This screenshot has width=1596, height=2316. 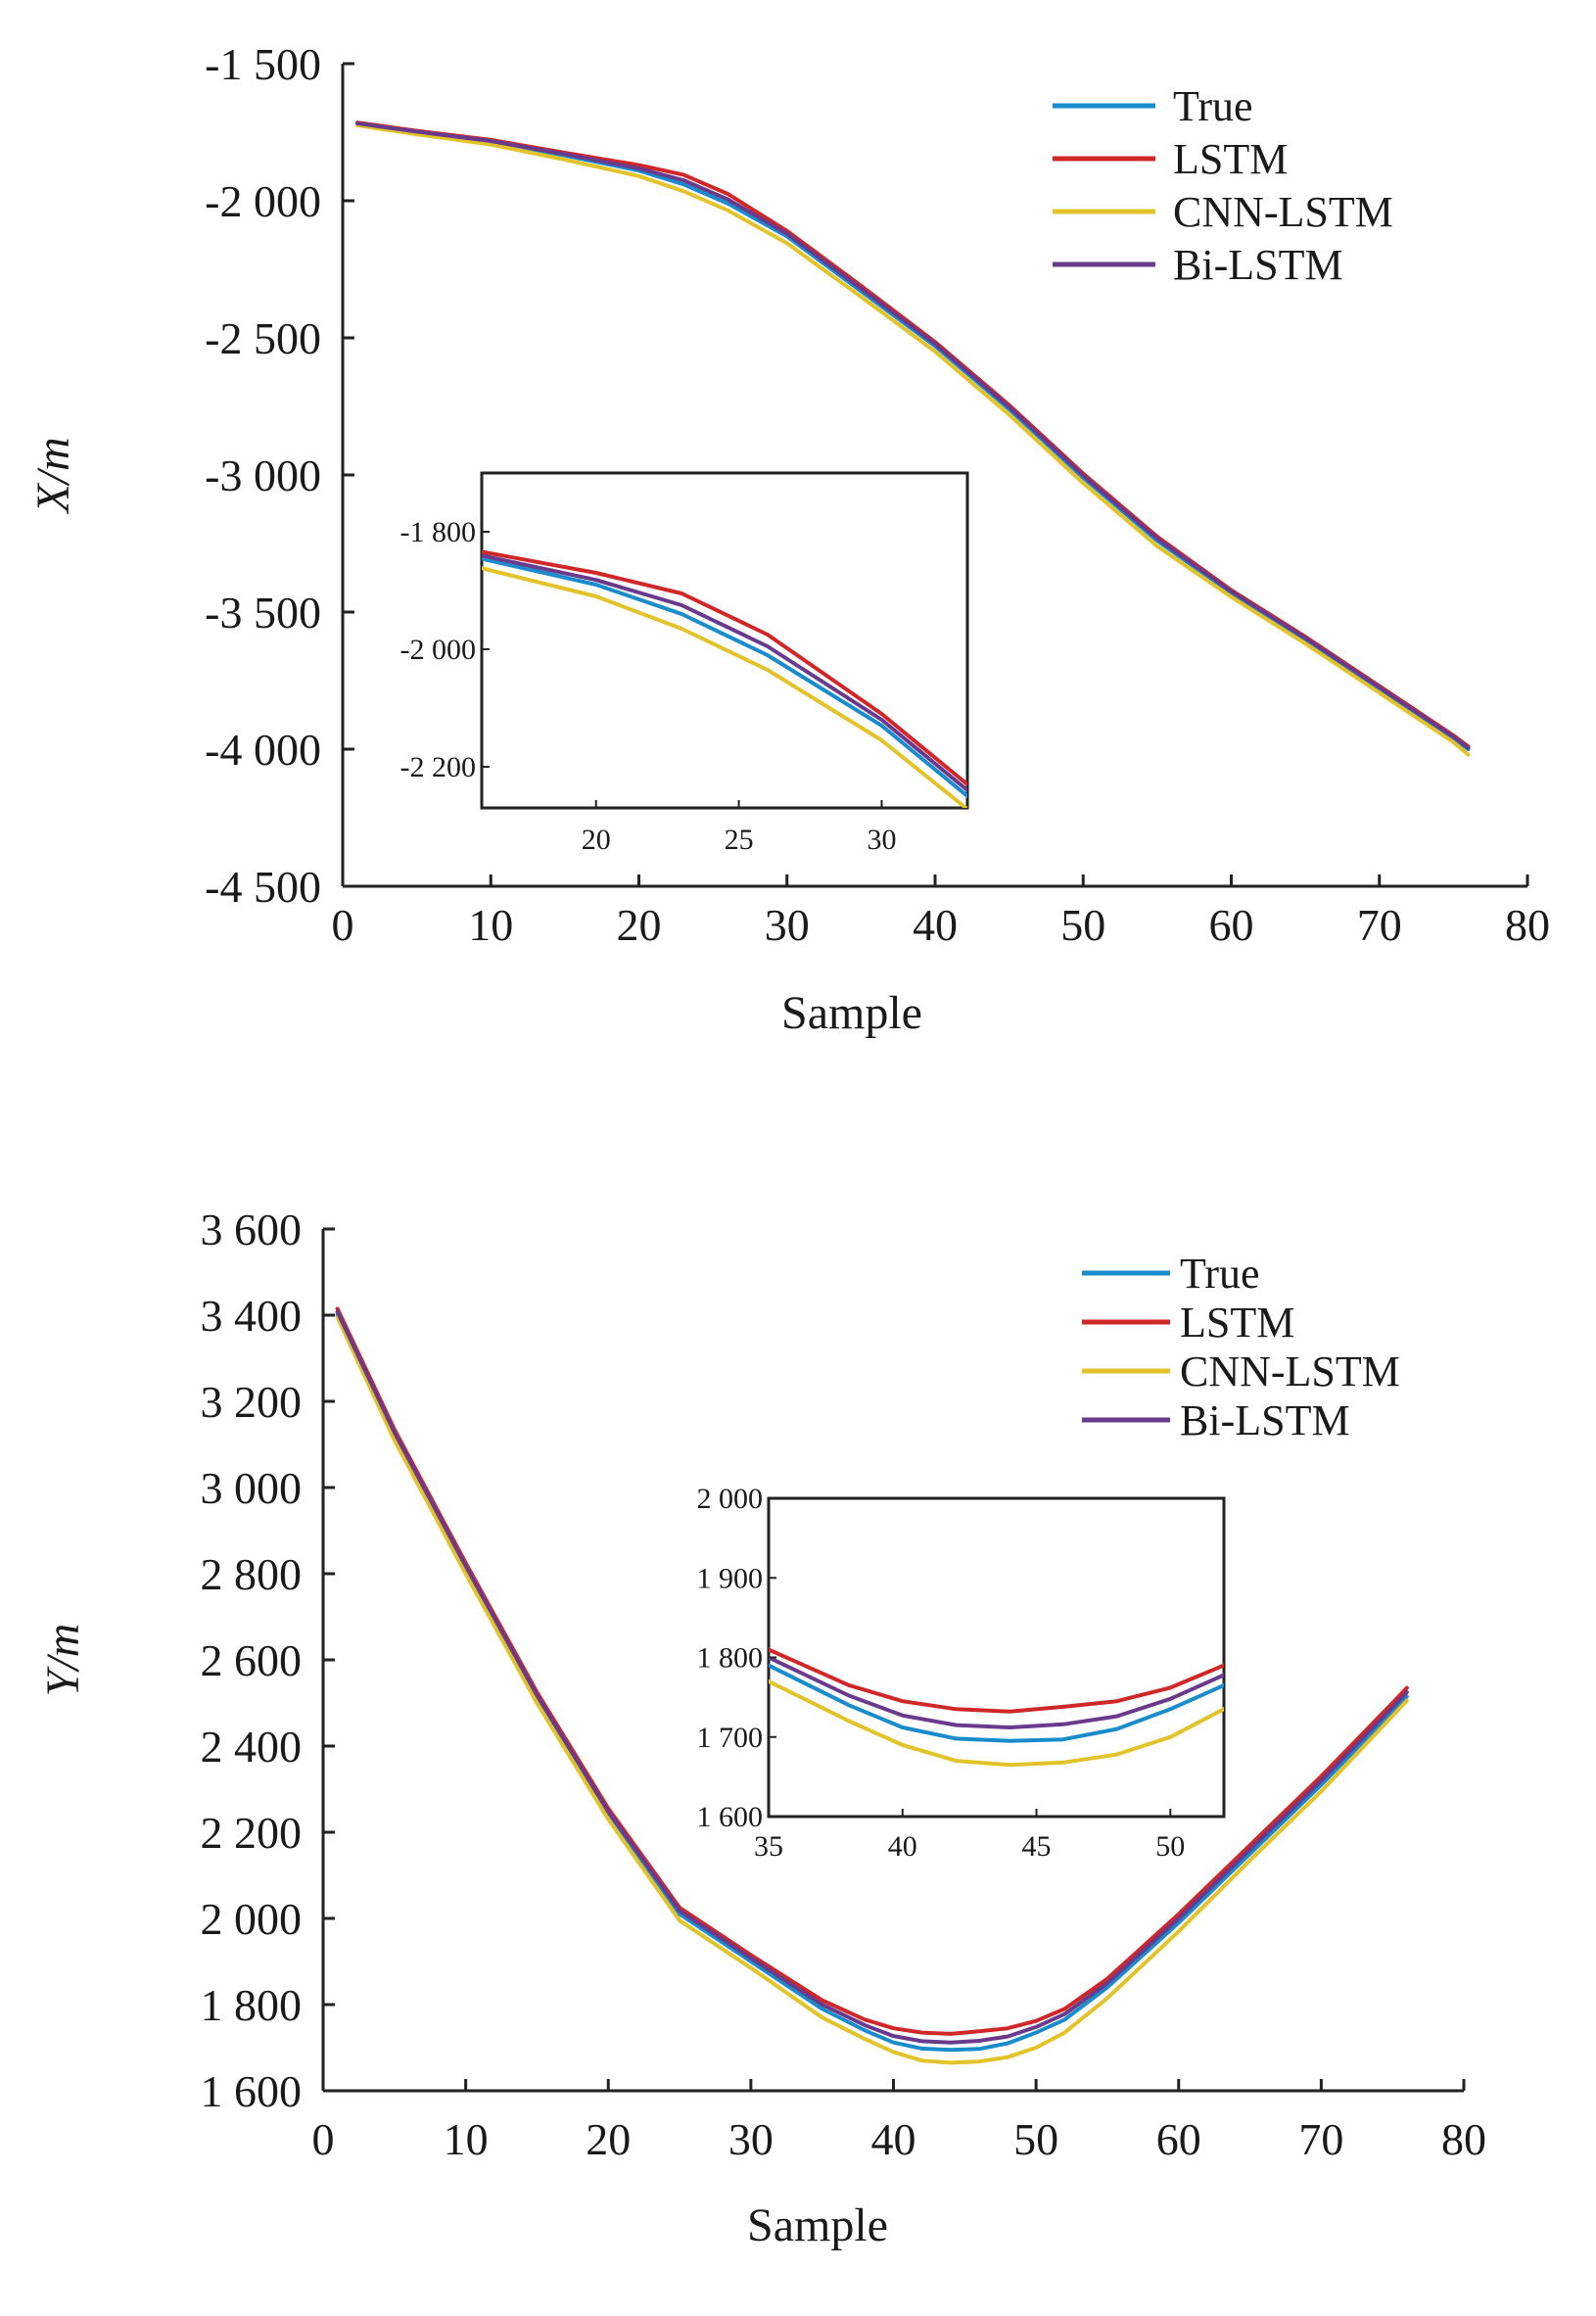 I want to click on y-tick-label: -3 500, so click(x=263, y=613).